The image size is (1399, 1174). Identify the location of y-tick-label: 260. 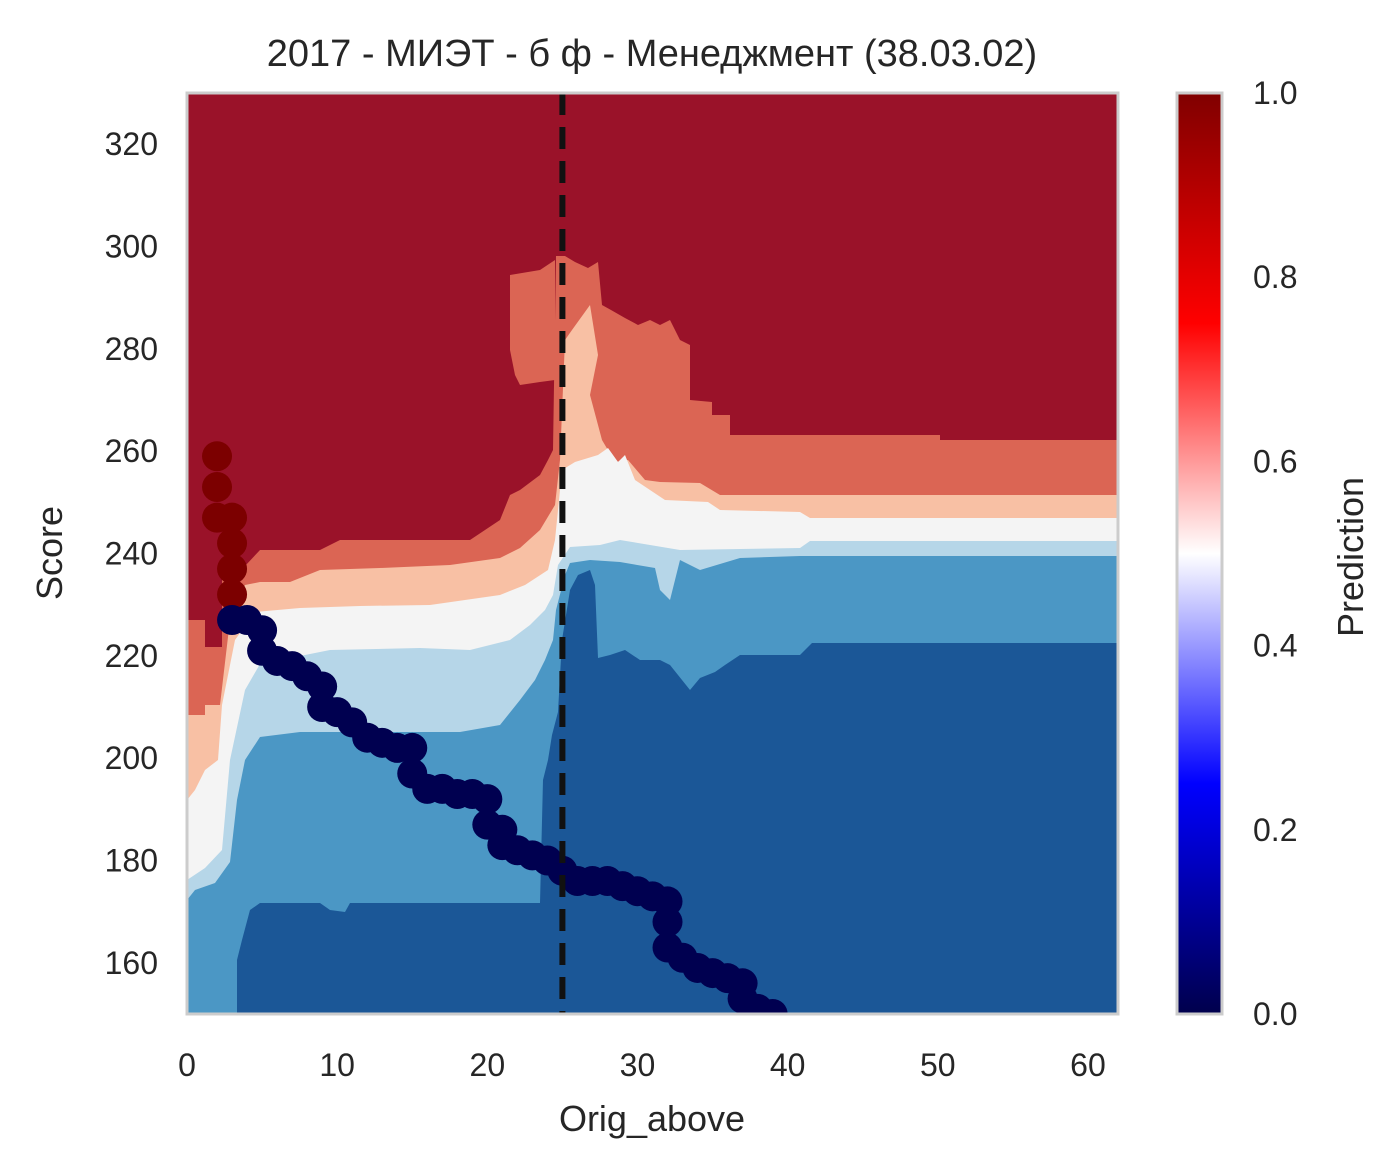
(131, 451).